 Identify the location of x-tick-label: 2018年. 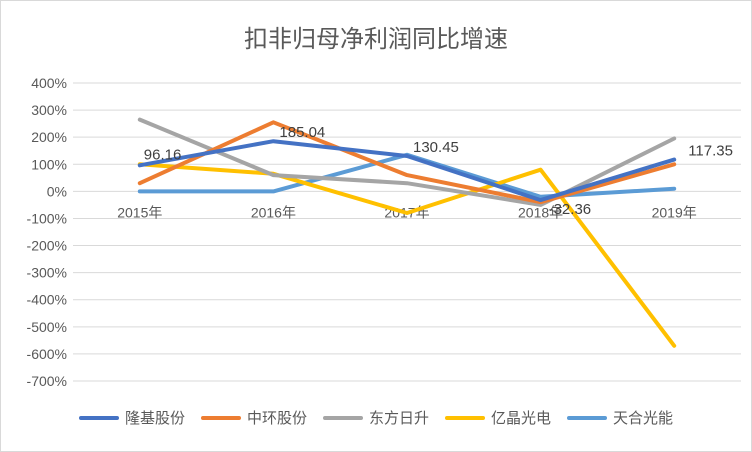
(540, 212).